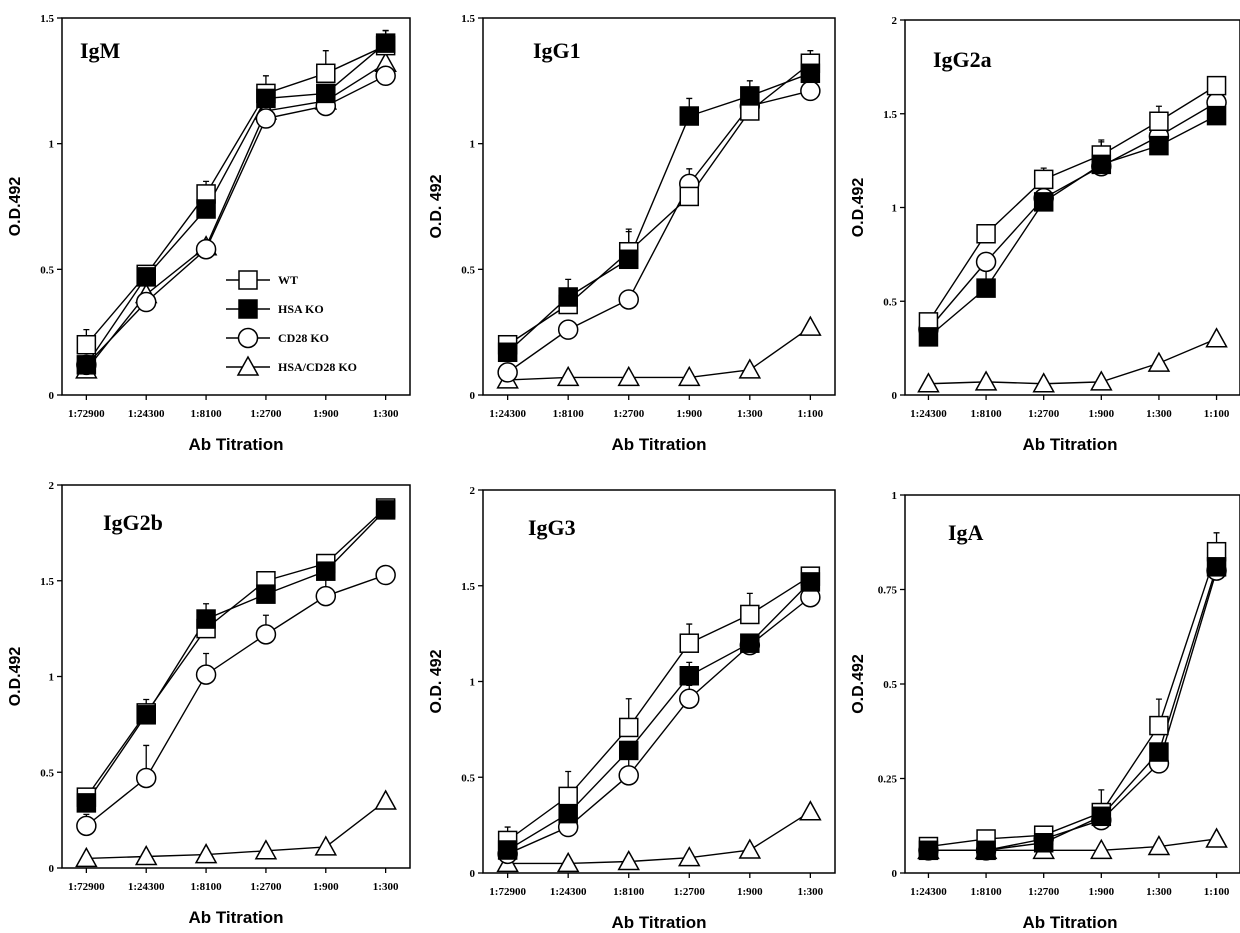  I want to click on legend-label: HSA/CD28 KO, so click(317, 367).